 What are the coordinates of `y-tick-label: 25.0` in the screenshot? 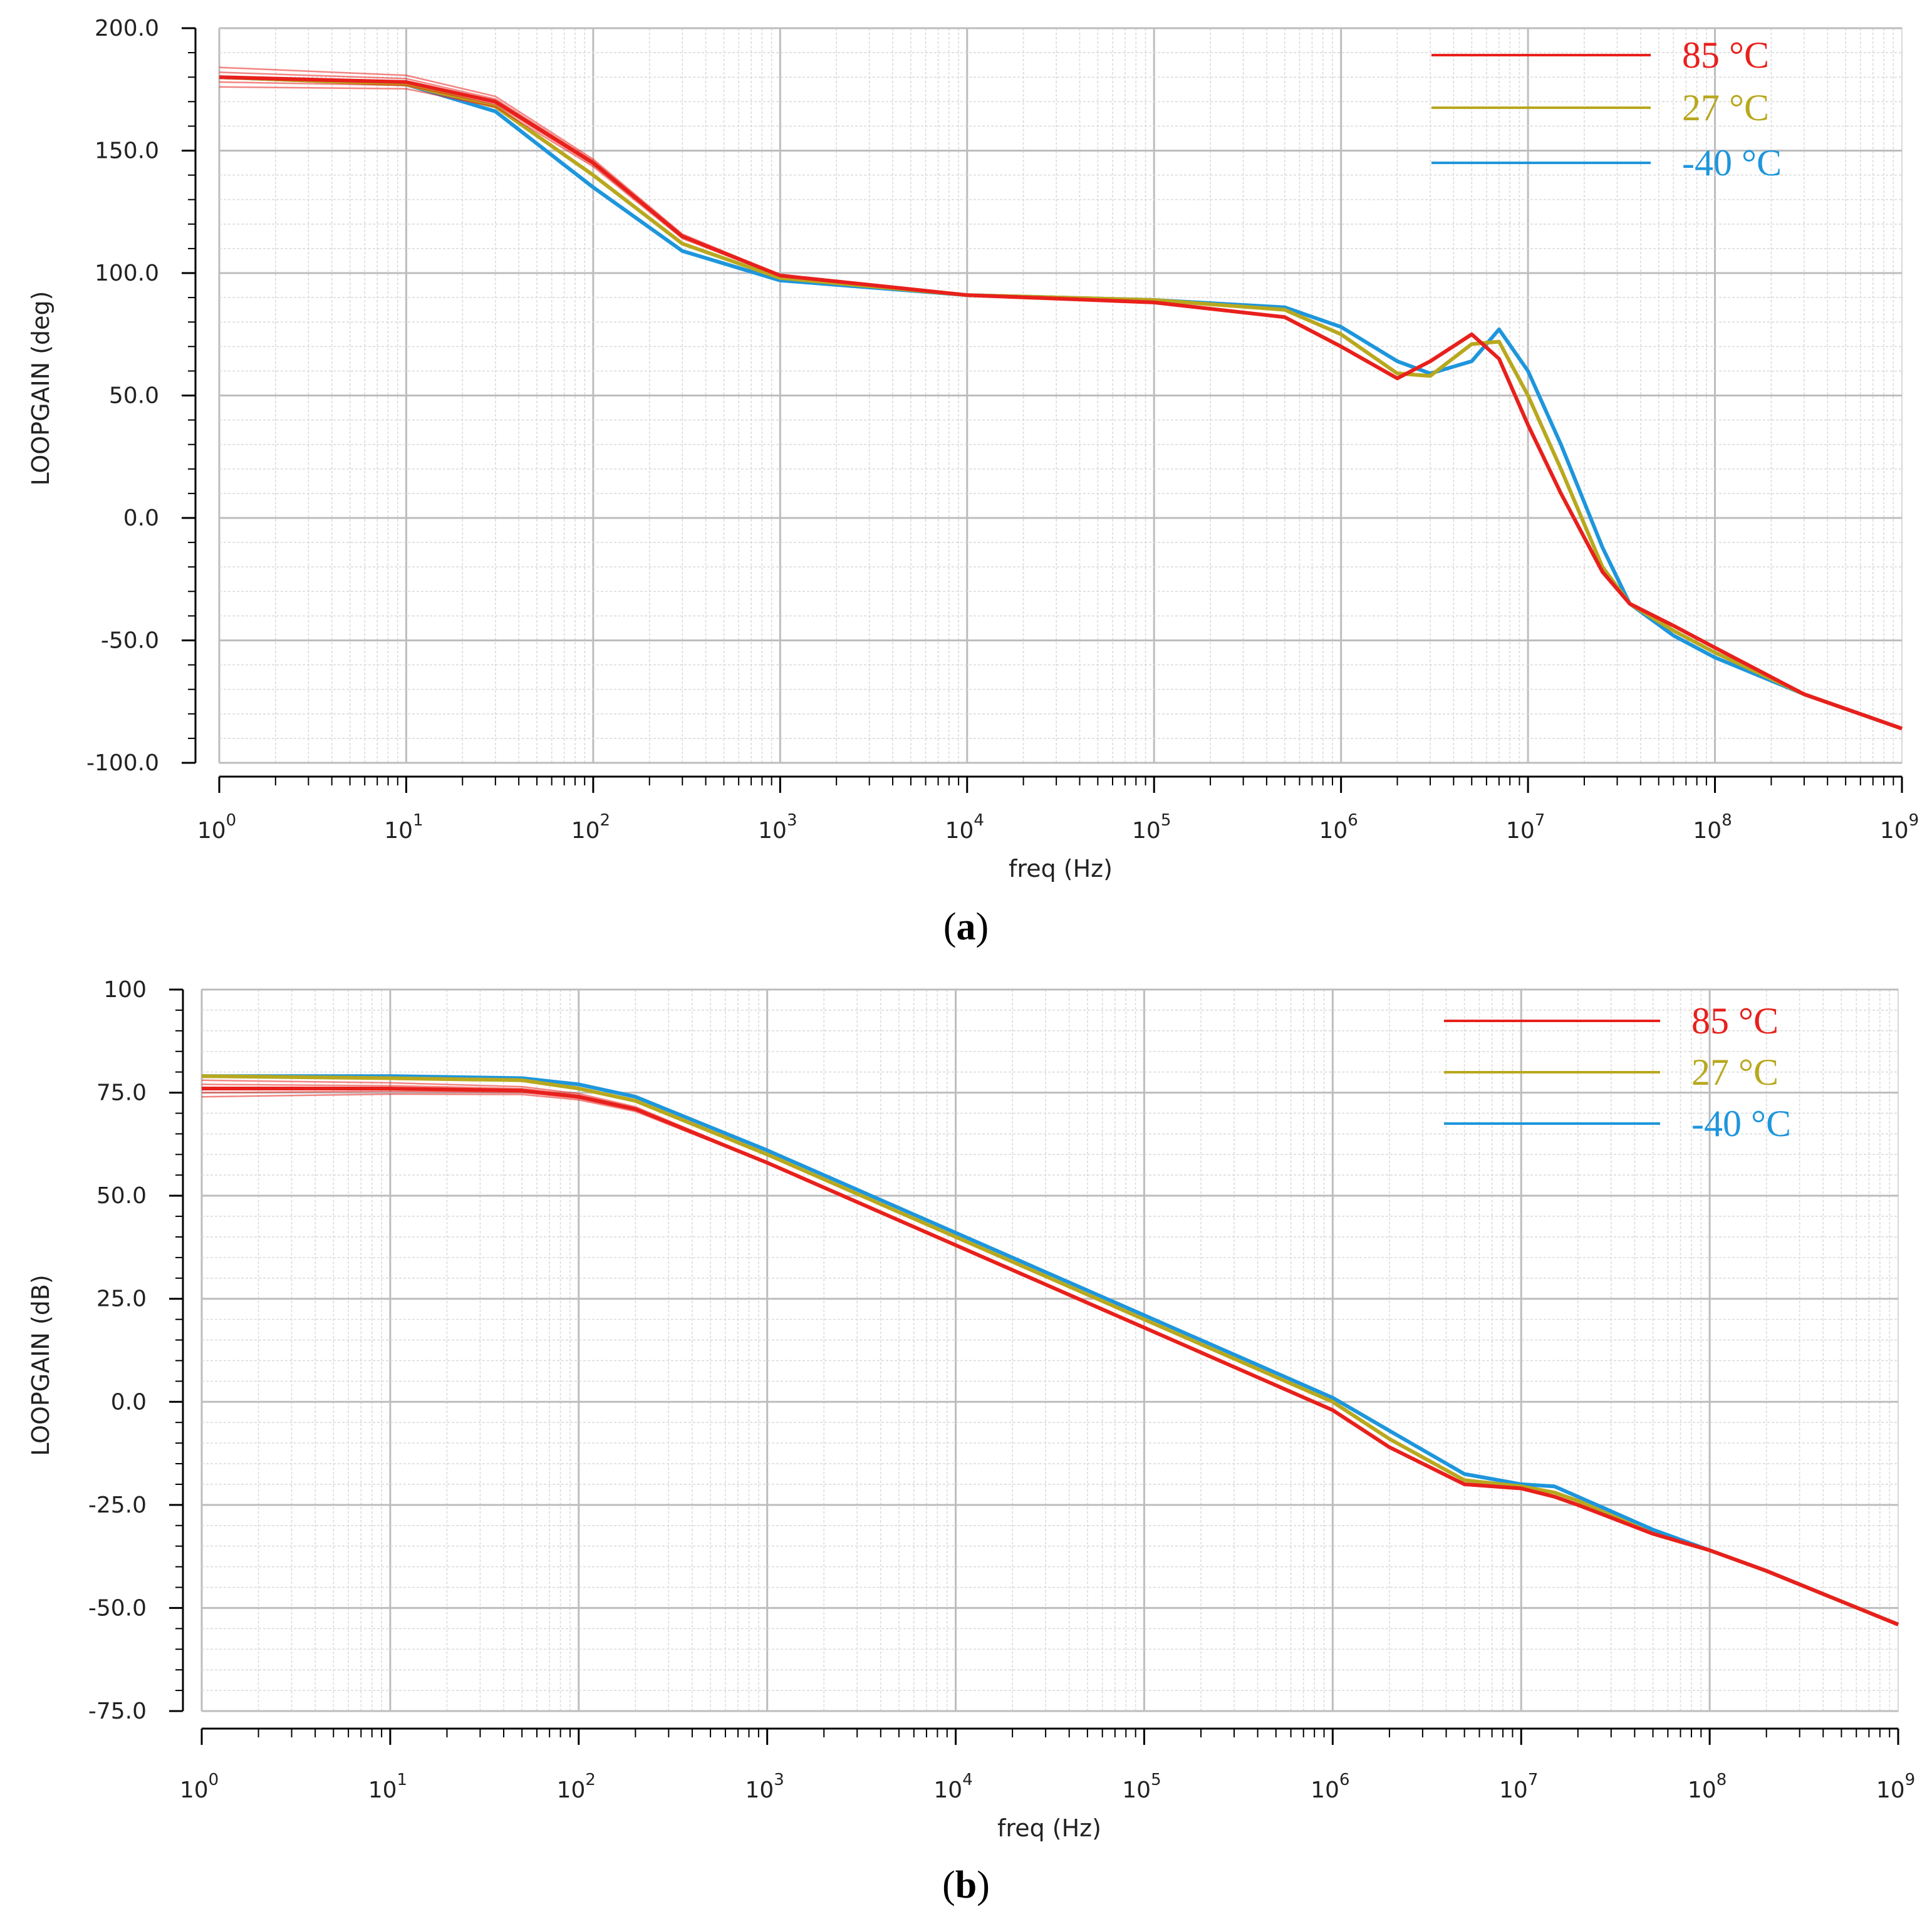 It's located at (121, 1299).